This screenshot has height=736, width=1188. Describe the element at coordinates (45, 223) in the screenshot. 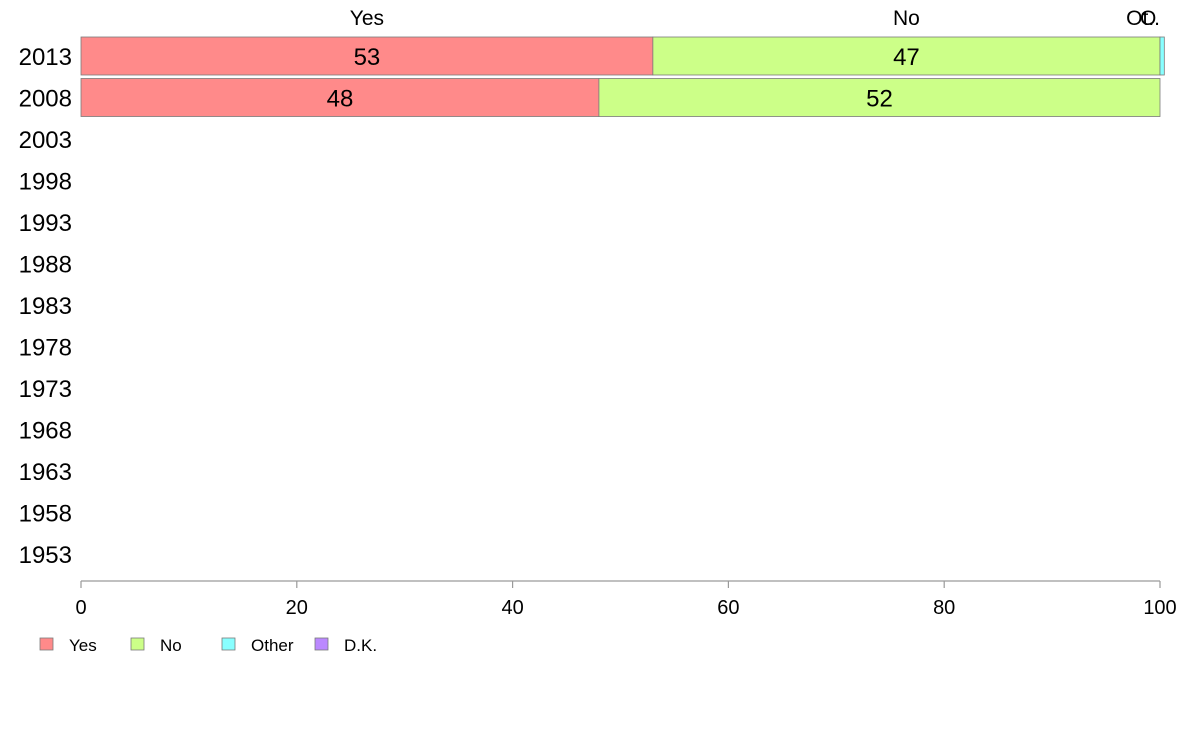

I see `category-label: 1993` at that location.